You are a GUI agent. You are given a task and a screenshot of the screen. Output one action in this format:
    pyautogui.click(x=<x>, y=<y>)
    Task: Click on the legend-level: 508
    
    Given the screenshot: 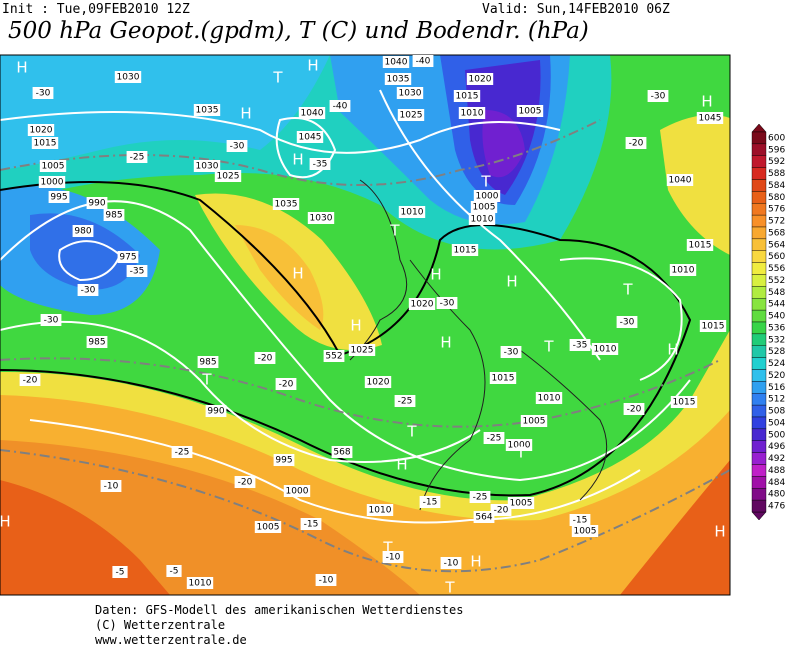 What is the action you would take?
    pyautogui.click(x=776, y=412)
    